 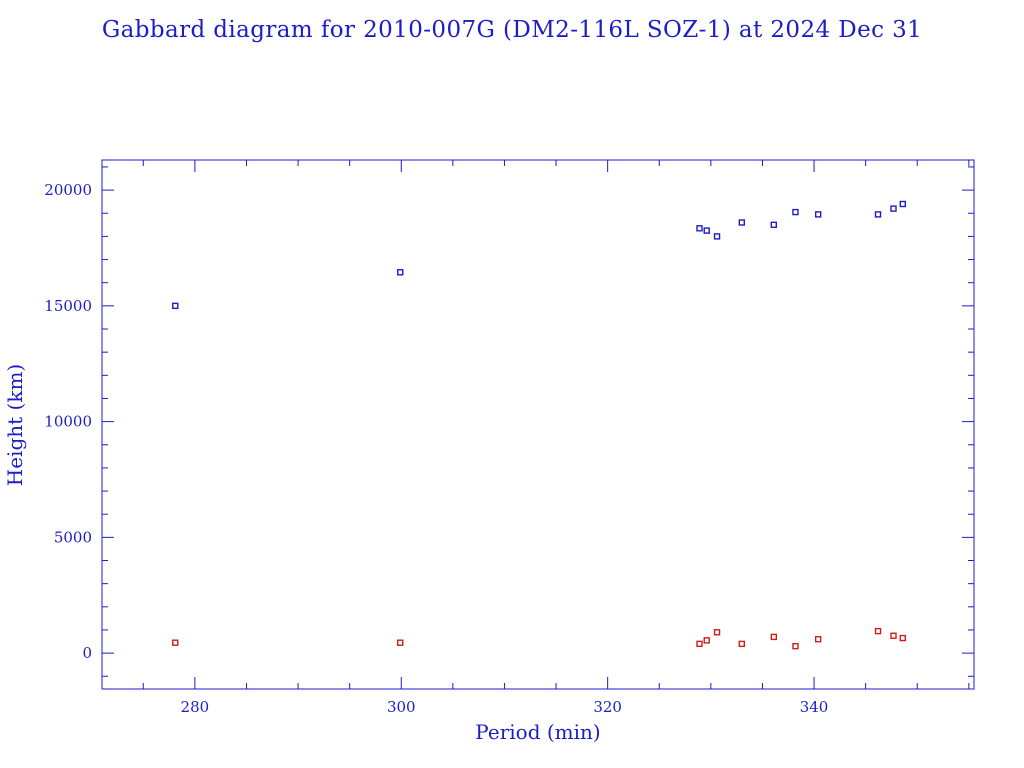 I want to click on x-tick-label: 340, so click(x=814, y=707).